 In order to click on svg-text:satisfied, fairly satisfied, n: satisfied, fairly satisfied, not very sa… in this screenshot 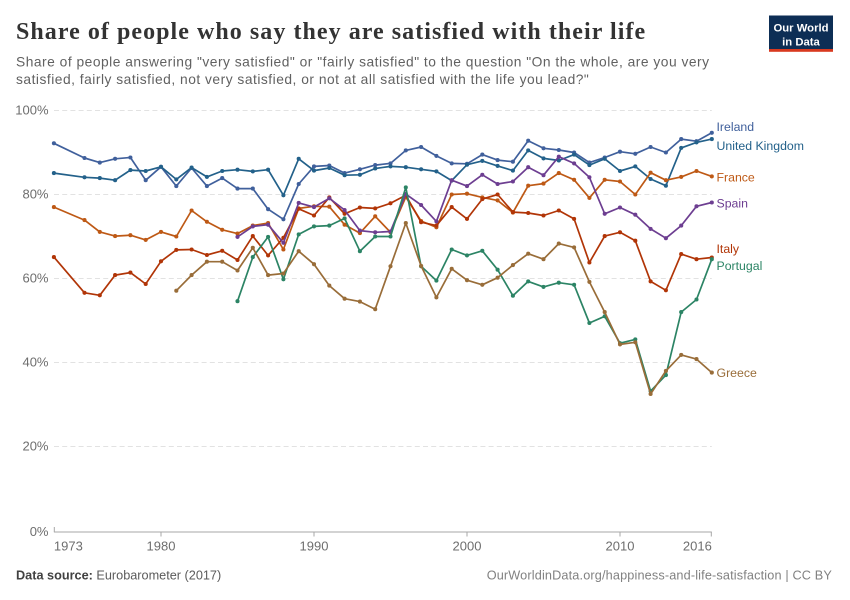, I will do `click(302, 79)`.